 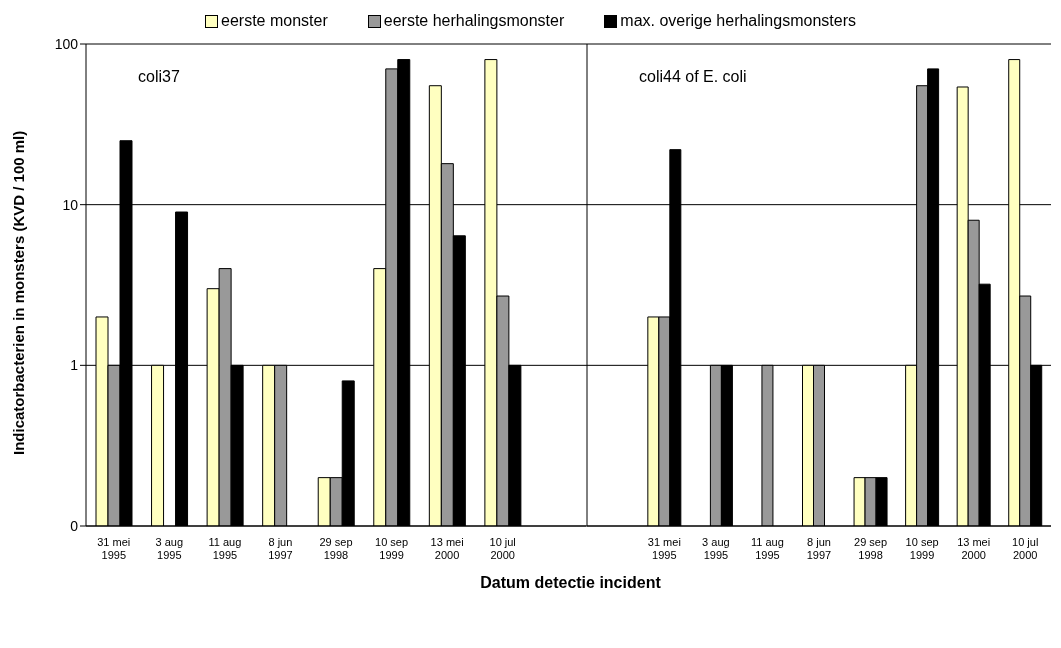 What do you see at coordinates (66, 43) in the screenshot?
I see `y-tick-label: 100` at bounding box center [66, 43].